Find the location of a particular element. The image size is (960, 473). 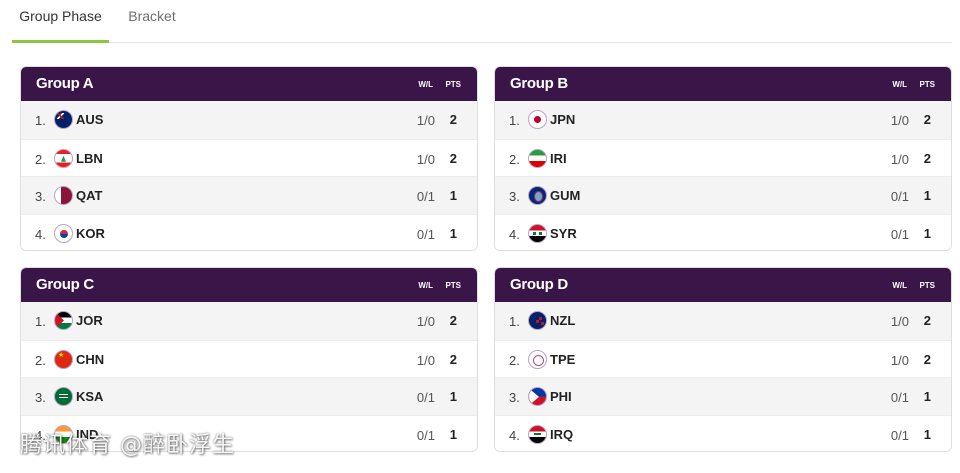

standings-row: 3. QAT 0/1 1 is located at coordinates (249, 195).